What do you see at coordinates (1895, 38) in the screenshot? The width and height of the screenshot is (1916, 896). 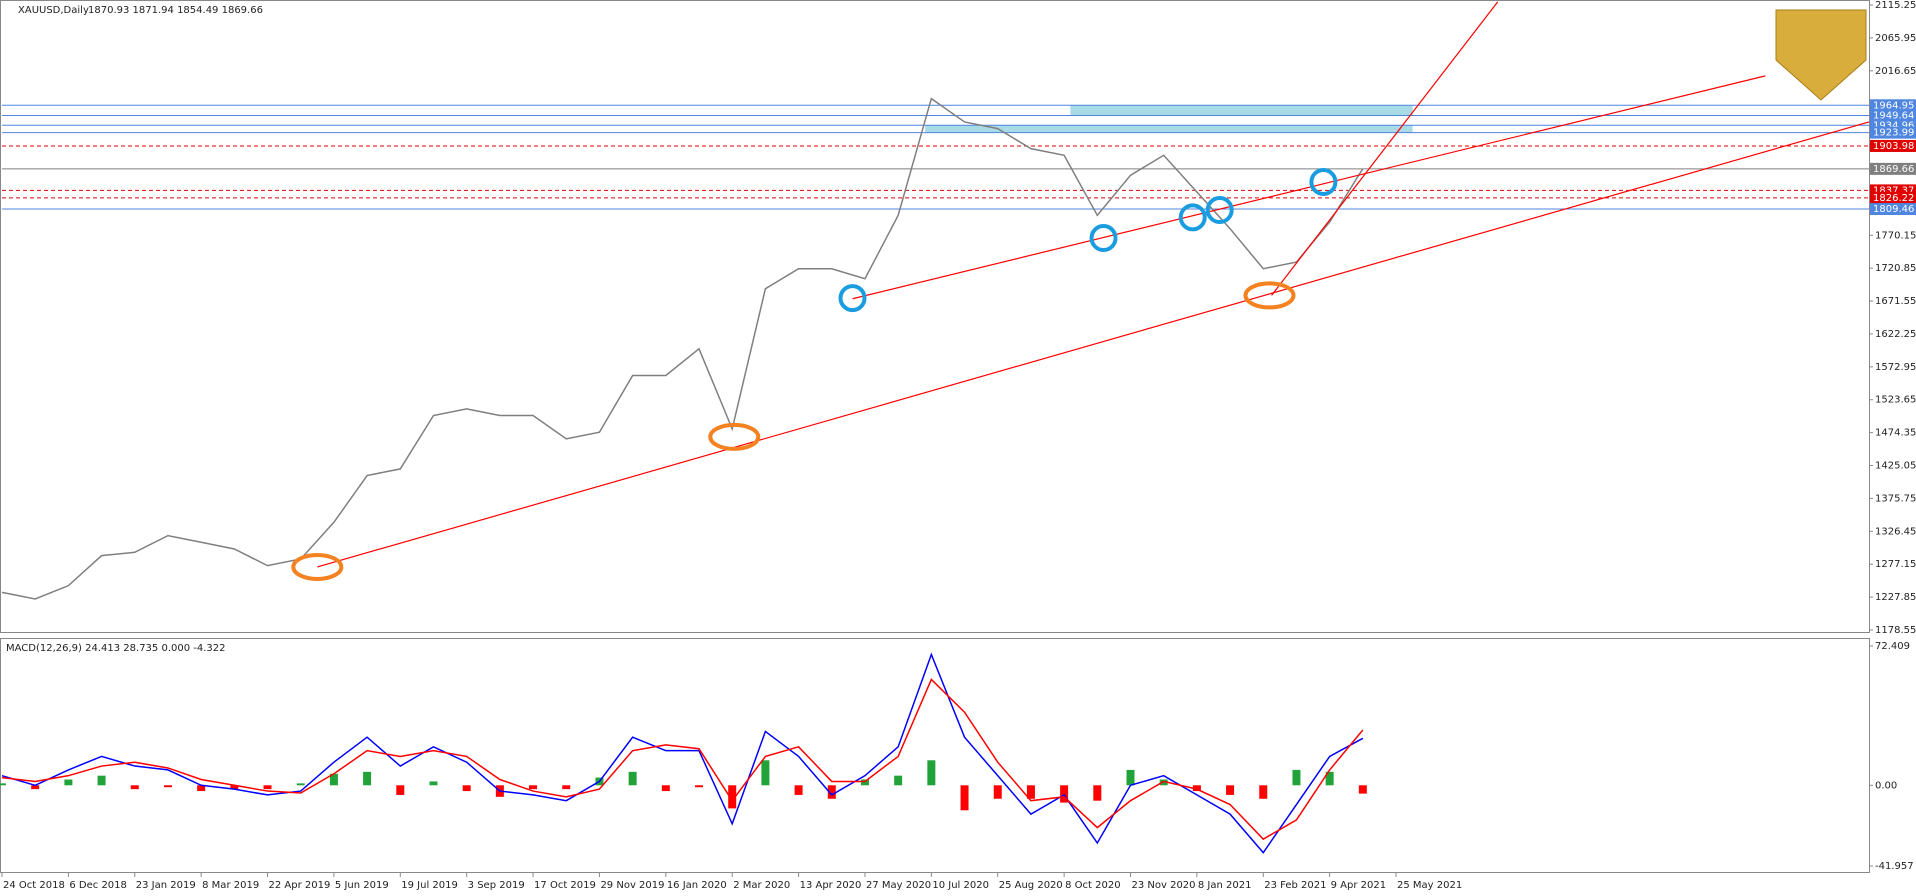 I see `y-tick-label: 2065.95` at bounding box center [1895, 38].